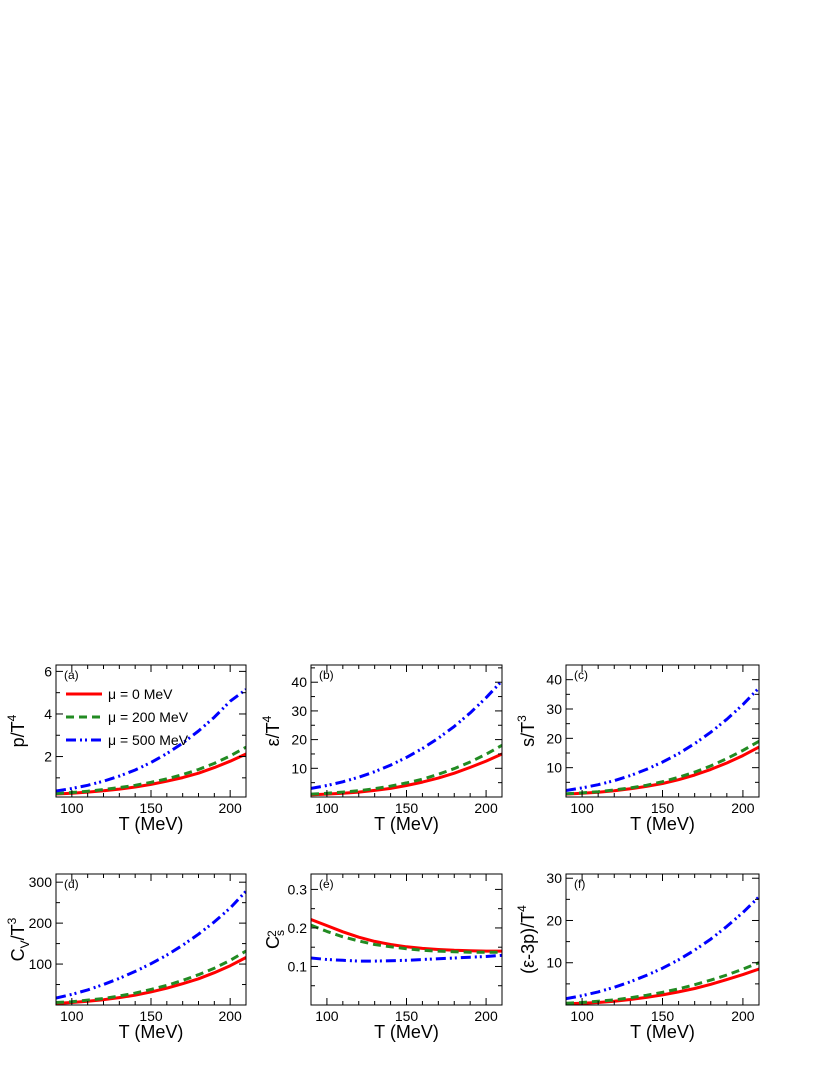 The image size is (830, 1080). What do you see at coordinates (326, 675) in the screenshot?
I see `panel-label: (b)` at bounding box center [326, 675].